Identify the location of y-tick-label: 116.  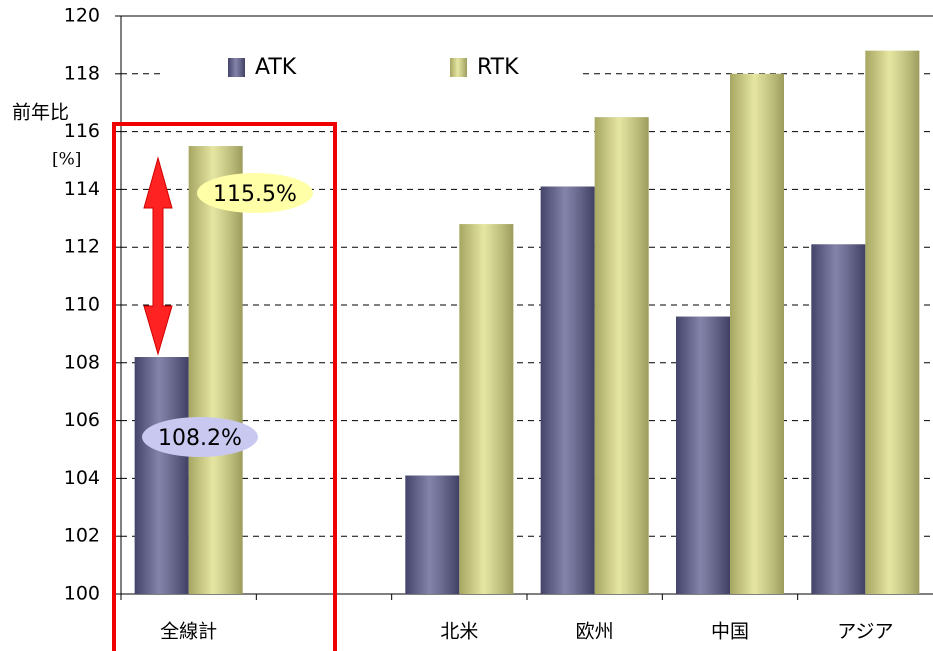
(82, 131).